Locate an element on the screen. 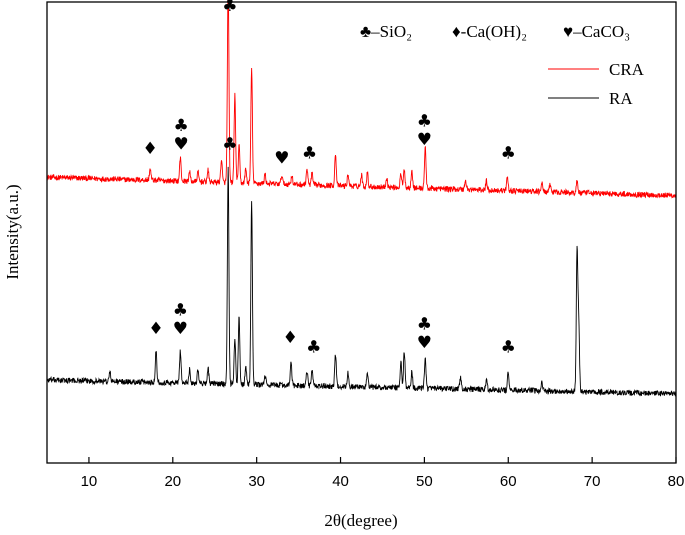 Image resolution: width=685 pixels, height=535 pixels. legend-label-ra: RA is located at coordinates (621, 98).